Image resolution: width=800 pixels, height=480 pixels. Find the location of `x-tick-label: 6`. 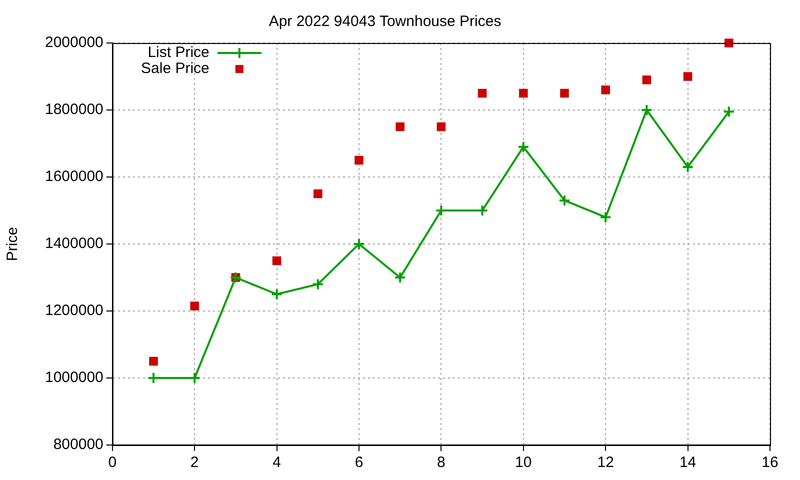

x-tick-label: 6 is located at coordinates (359, 463).